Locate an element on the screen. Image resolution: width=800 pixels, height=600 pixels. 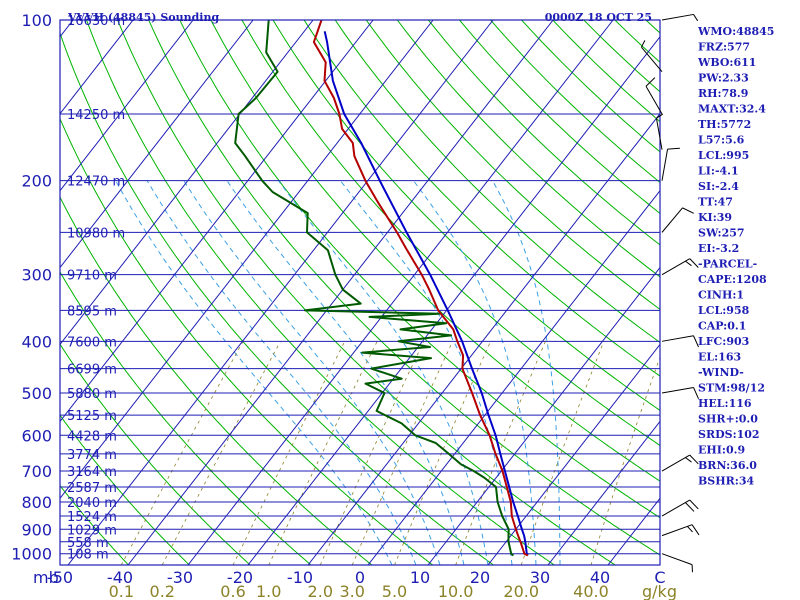
index-line: SHR+:0.0 is located at coordinates (728, 419).